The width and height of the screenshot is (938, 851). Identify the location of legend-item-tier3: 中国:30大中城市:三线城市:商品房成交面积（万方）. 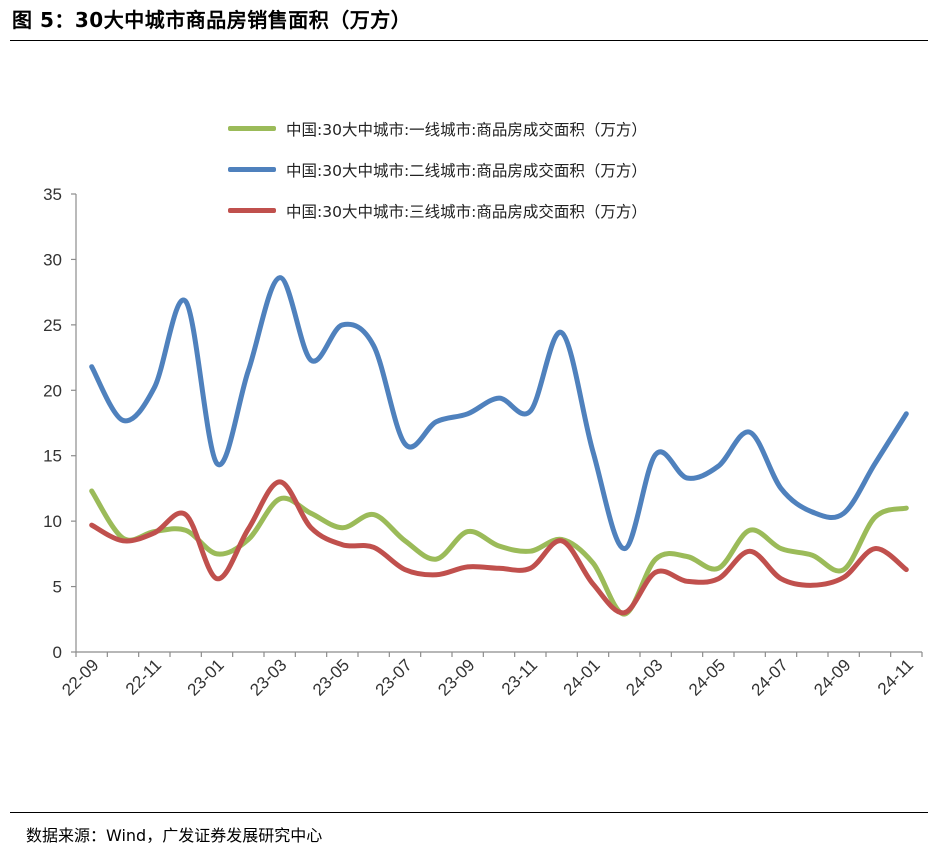
(437, 210).